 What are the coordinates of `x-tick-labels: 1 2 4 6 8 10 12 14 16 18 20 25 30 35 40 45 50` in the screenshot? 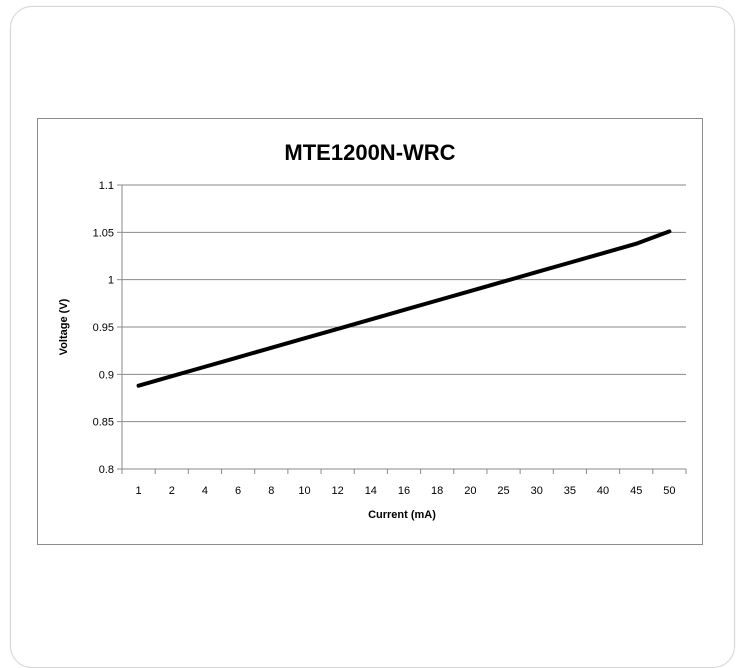 It's located at (406, 491).